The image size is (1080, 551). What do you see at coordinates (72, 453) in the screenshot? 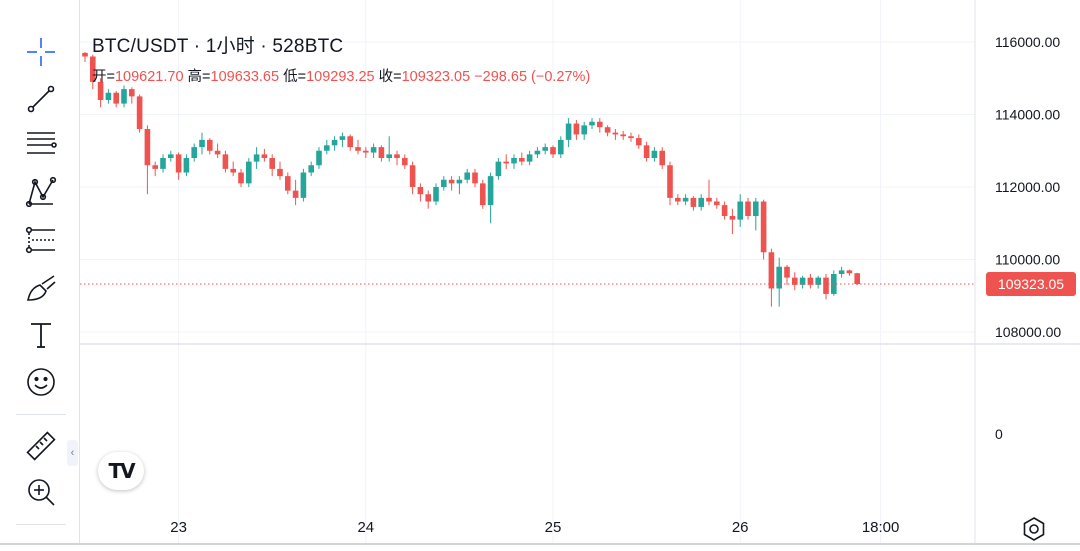
I see `toolbar-collapse-button: ‹` at bounding box center [72, 453].